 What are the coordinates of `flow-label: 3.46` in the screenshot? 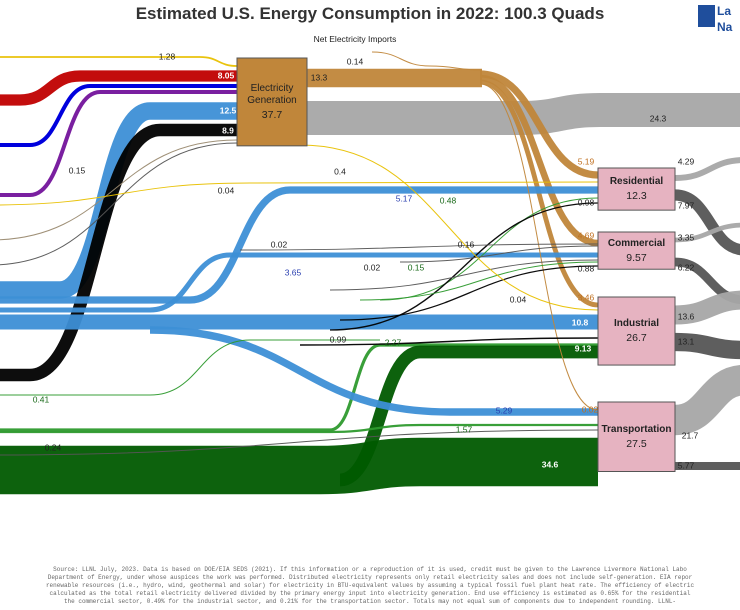 It's located at (586, 297).